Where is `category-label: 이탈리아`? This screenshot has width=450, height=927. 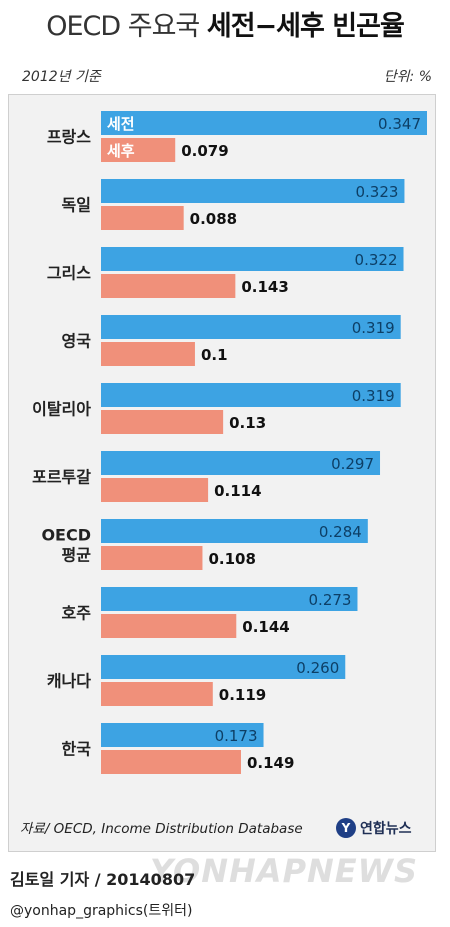
category-label: 이탈리아 is located at coordinates (61, 409).